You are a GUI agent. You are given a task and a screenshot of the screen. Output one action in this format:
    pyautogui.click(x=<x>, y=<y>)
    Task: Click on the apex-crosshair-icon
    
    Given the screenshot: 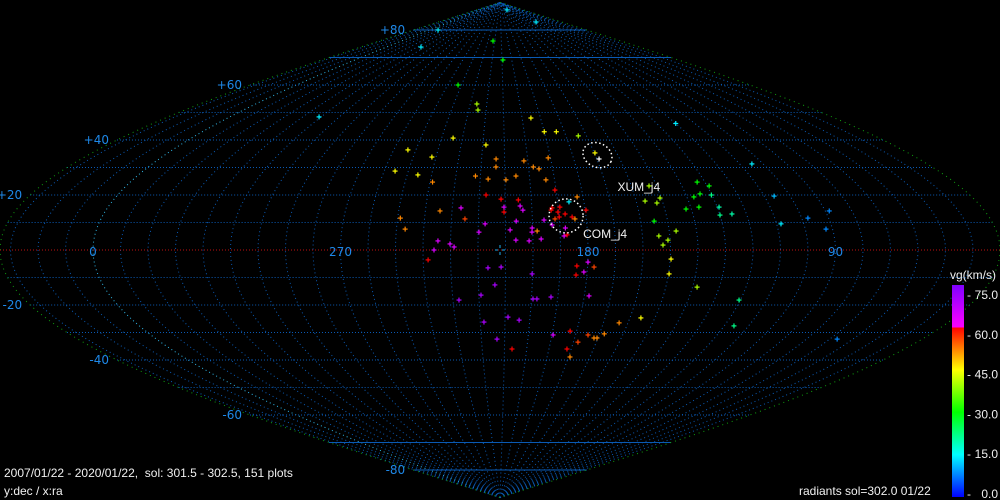 What is the action you would take?
    pyautogui.click(x=500, y=250)
    